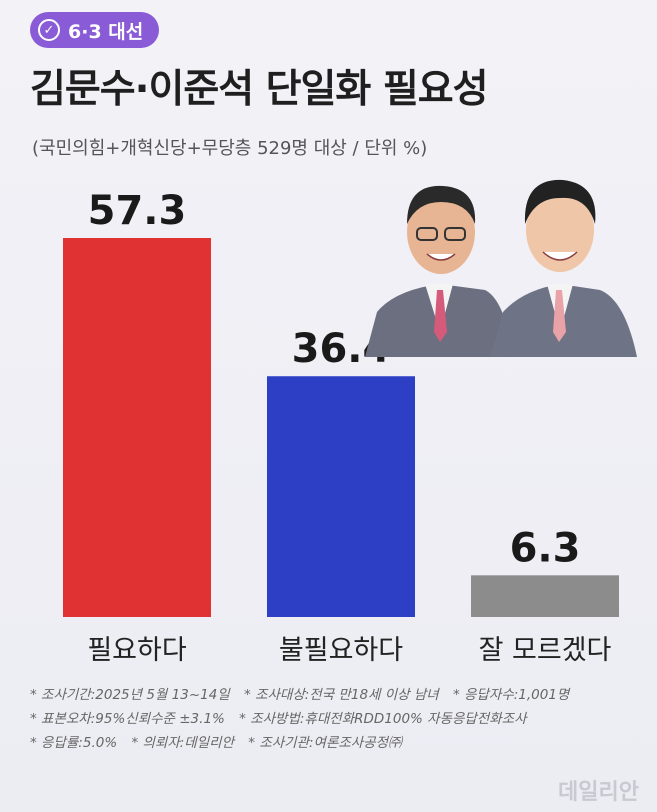 This screenshot has width=657, height=812. Describe the element at coordinates (130, 695) in the screenshot. I see `footnote-survey-period: * 조사기간:2025년 5월 13~14일` at that location.